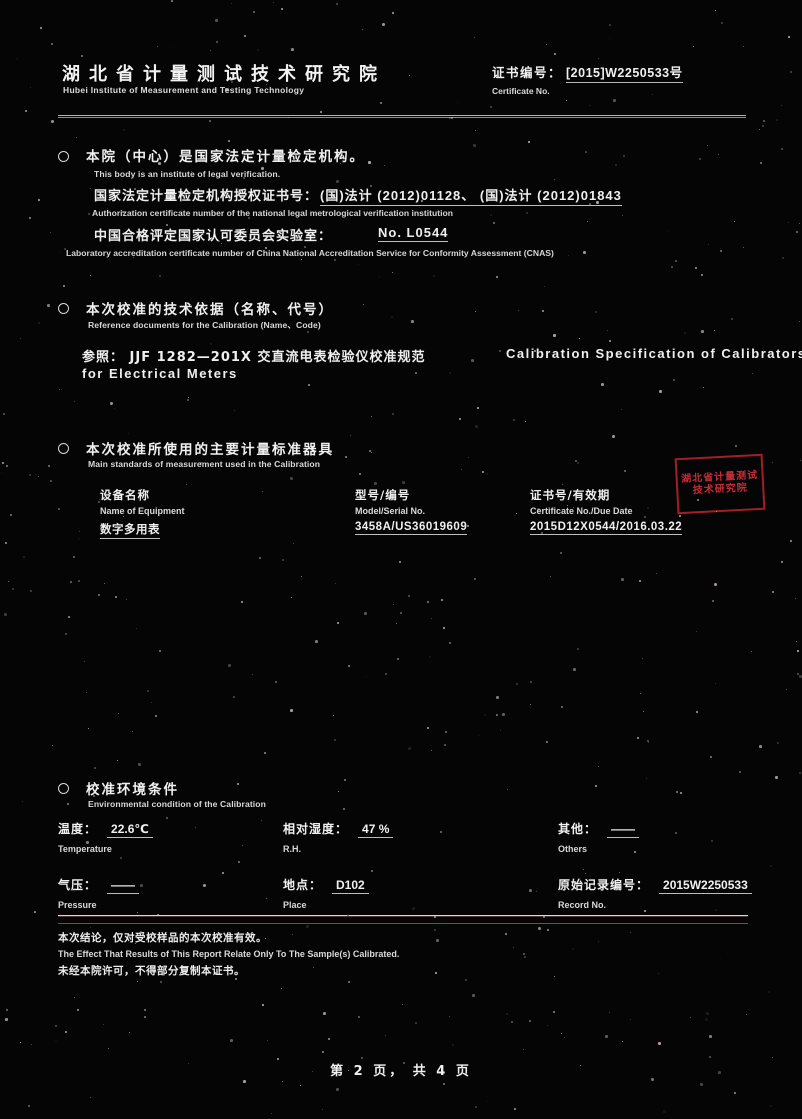  Describe the element at coordinates (123, 886) in the screenshot. I see `env-value: ——` at that location.